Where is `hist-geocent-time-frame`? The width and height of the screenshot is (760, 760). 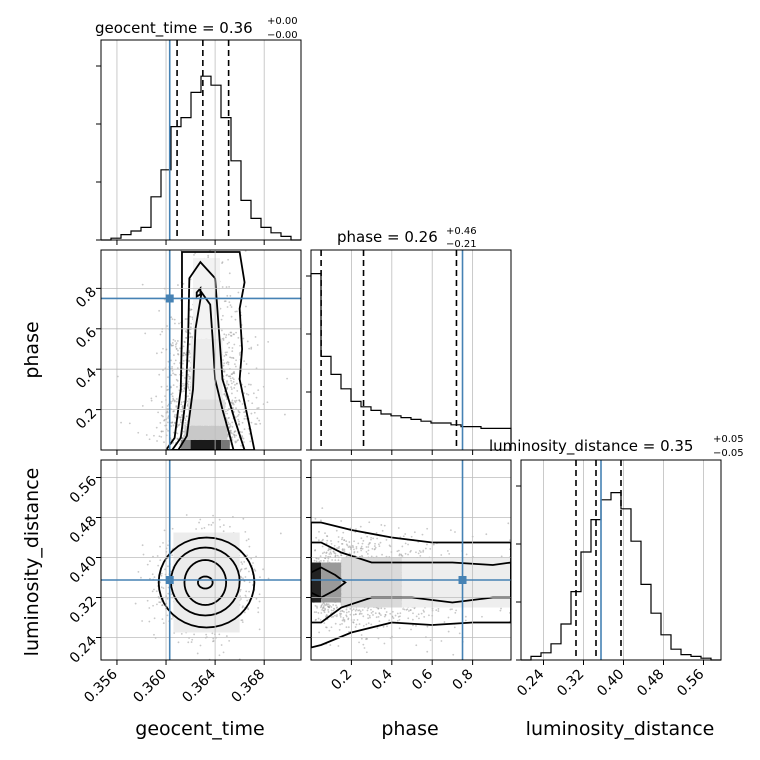
hist-geocent-time-frame is located at coordinates (201, 140).